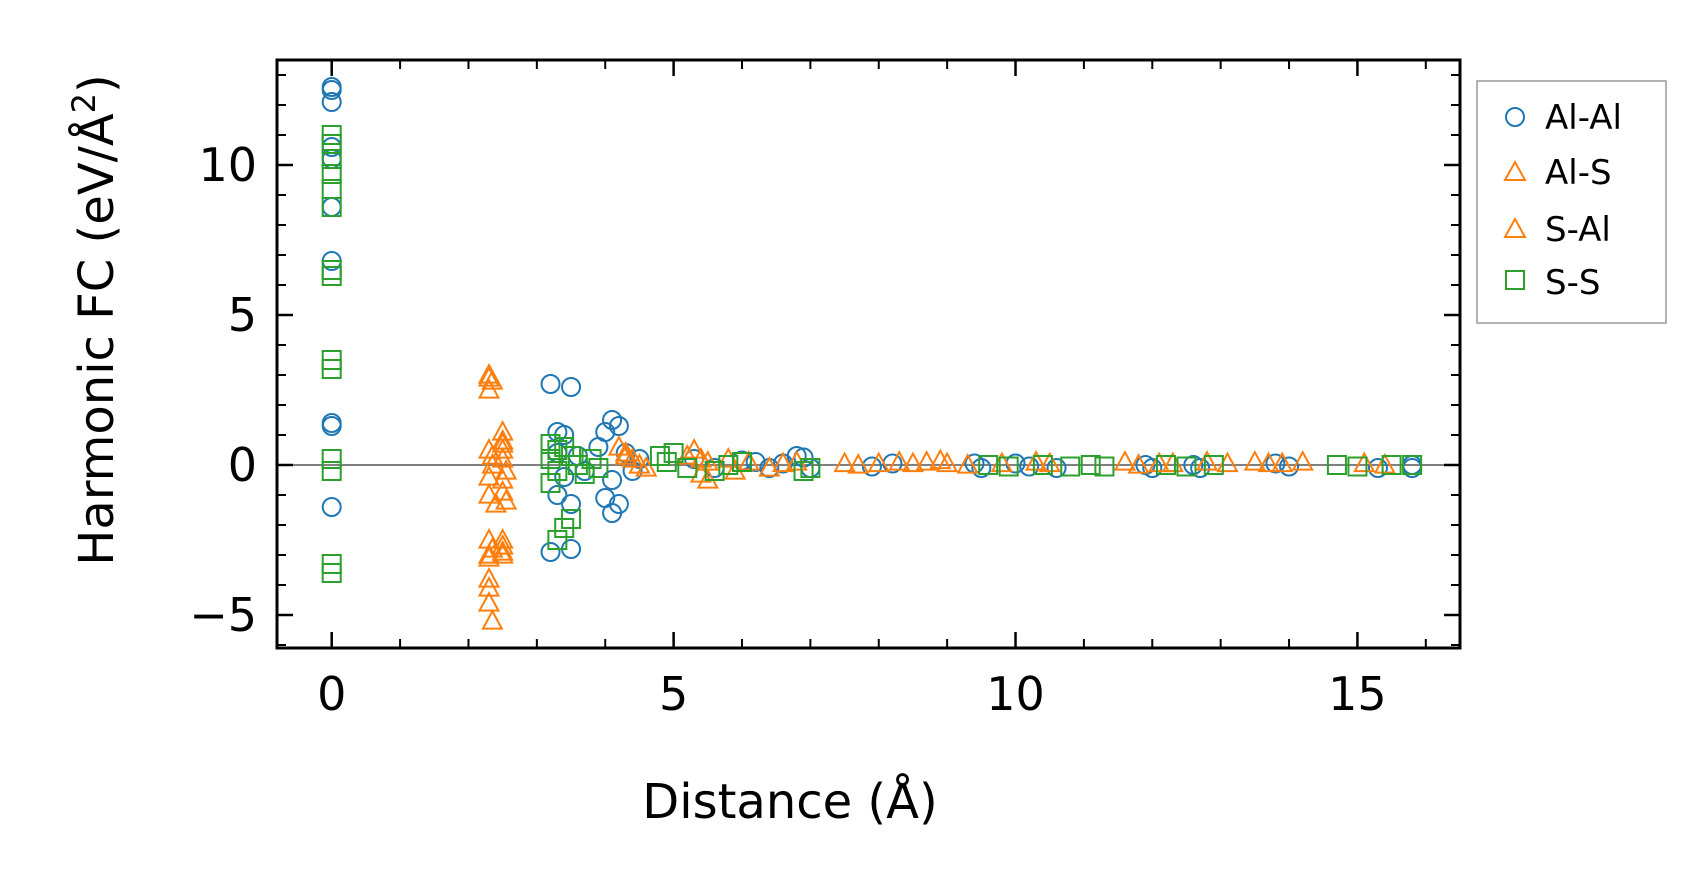 Image resolution: width=1703 pixels, height=883 pixels. Describe the element at coordinates (1578, 173) in the screenshot. I see `legend-label-al-s: Al-S` at that location.